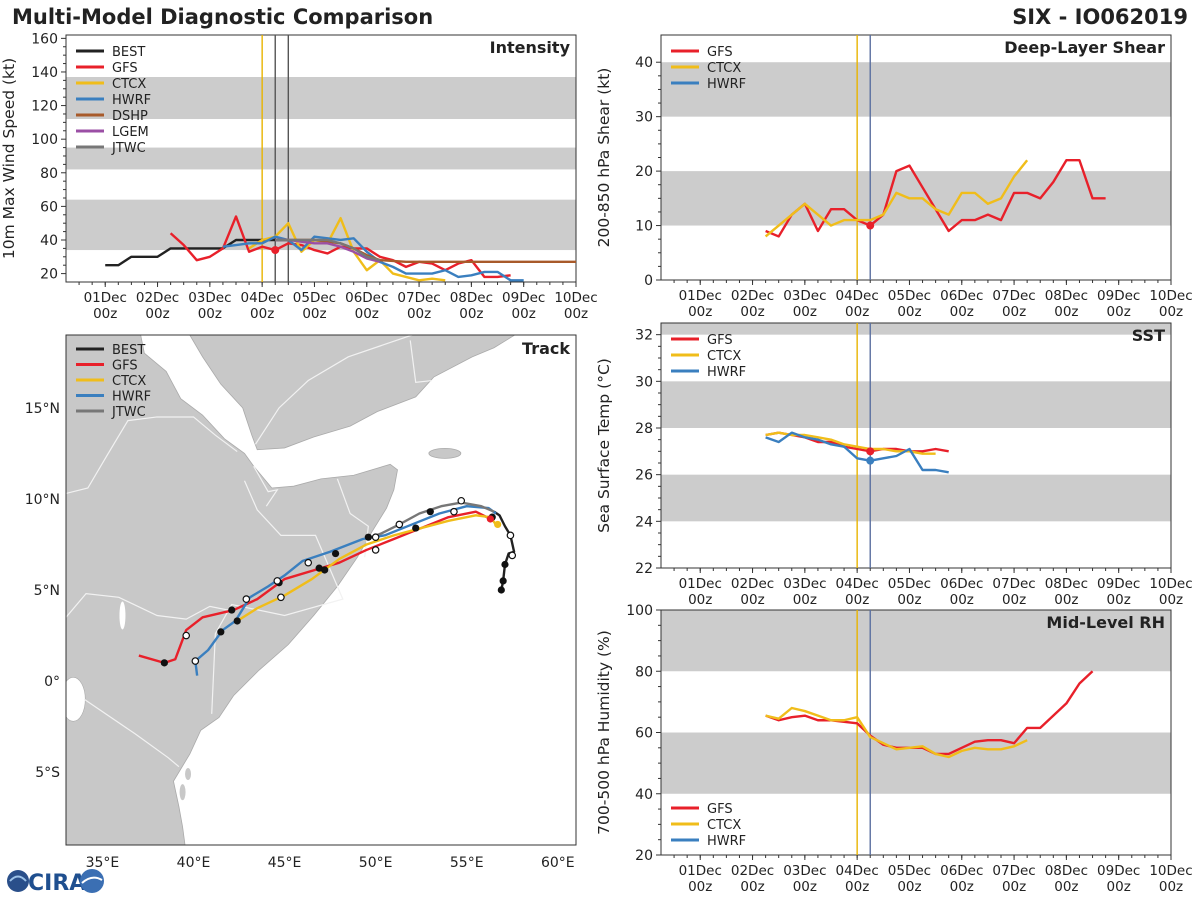  Describe the element at coordinates (130, 116) in the screenshot. I see `legend-label: DSHP` at that location.